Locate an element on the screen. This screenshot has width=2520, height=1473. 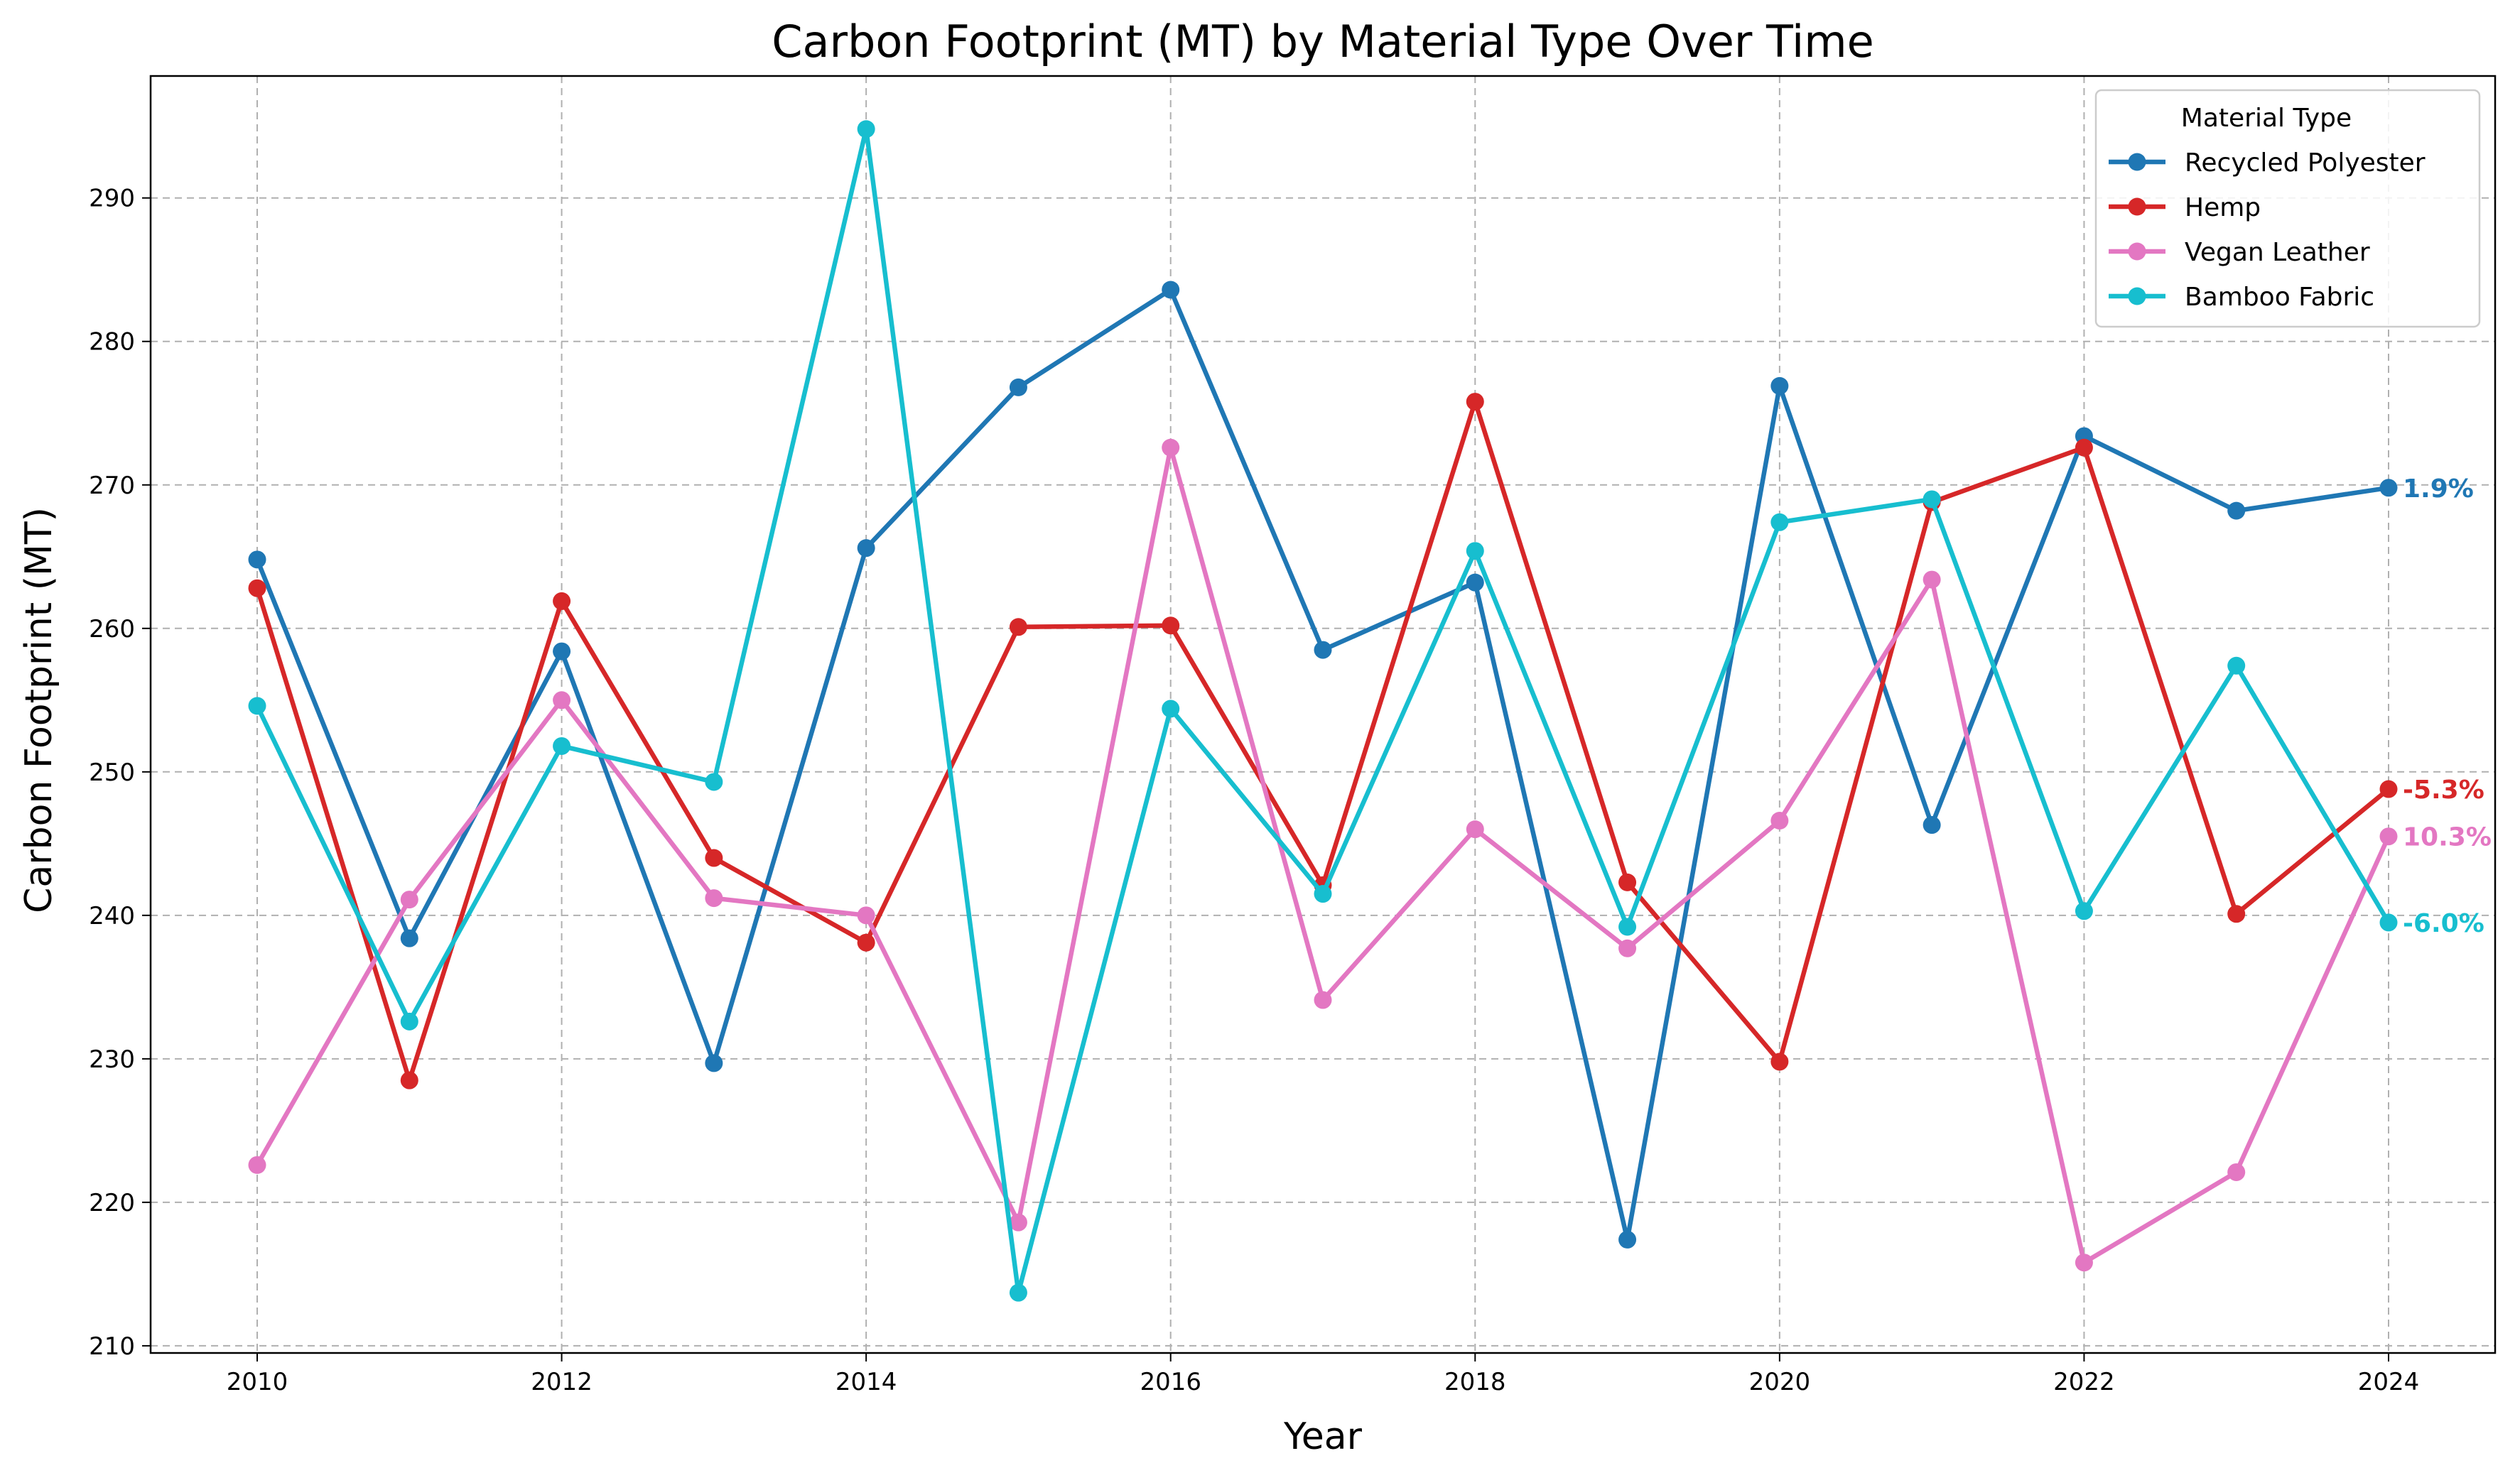
legend-label: Hemp is located at coordinates (2223, 208).